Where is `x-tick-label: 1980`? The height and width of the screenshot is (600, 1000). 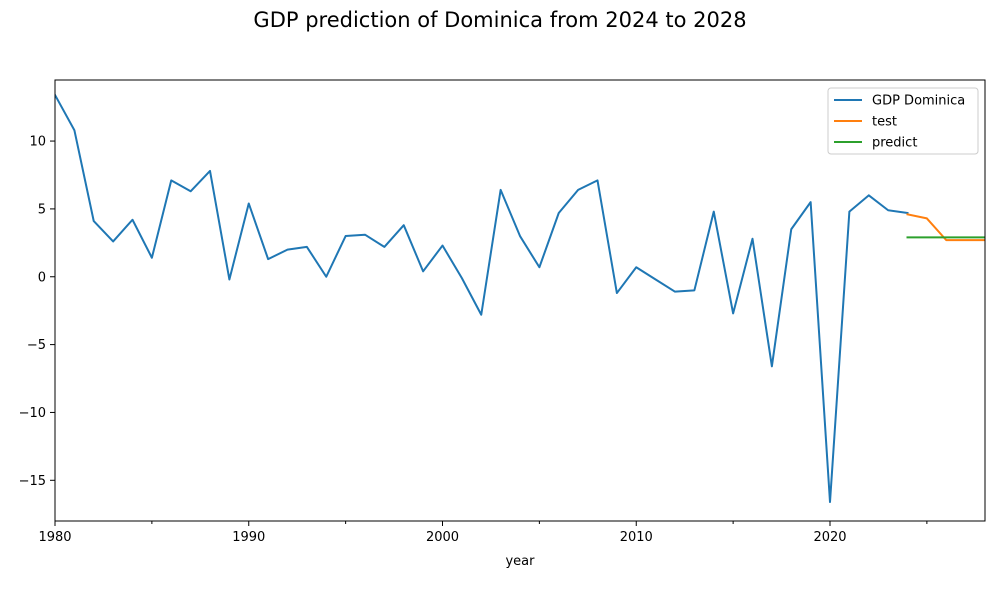 x-tick-label: 1980 is located at coordinates (54, 537).